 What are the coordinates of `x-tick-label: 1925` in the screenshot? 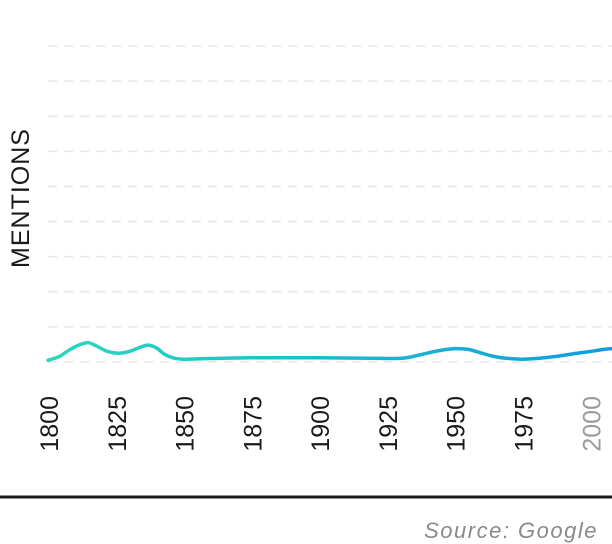 It's located at (389, 424).